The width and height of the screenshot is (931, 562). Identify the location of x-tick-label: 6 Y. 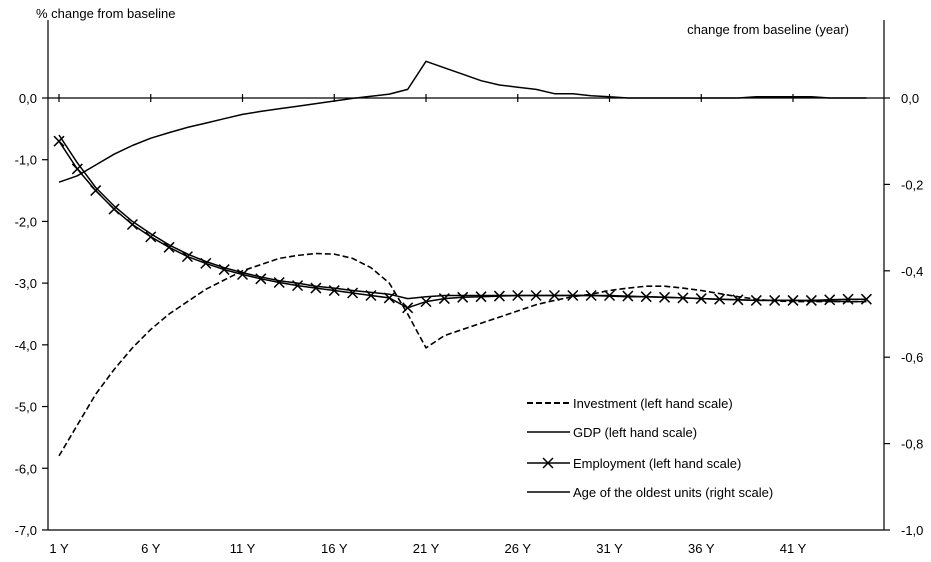
(151, 548).